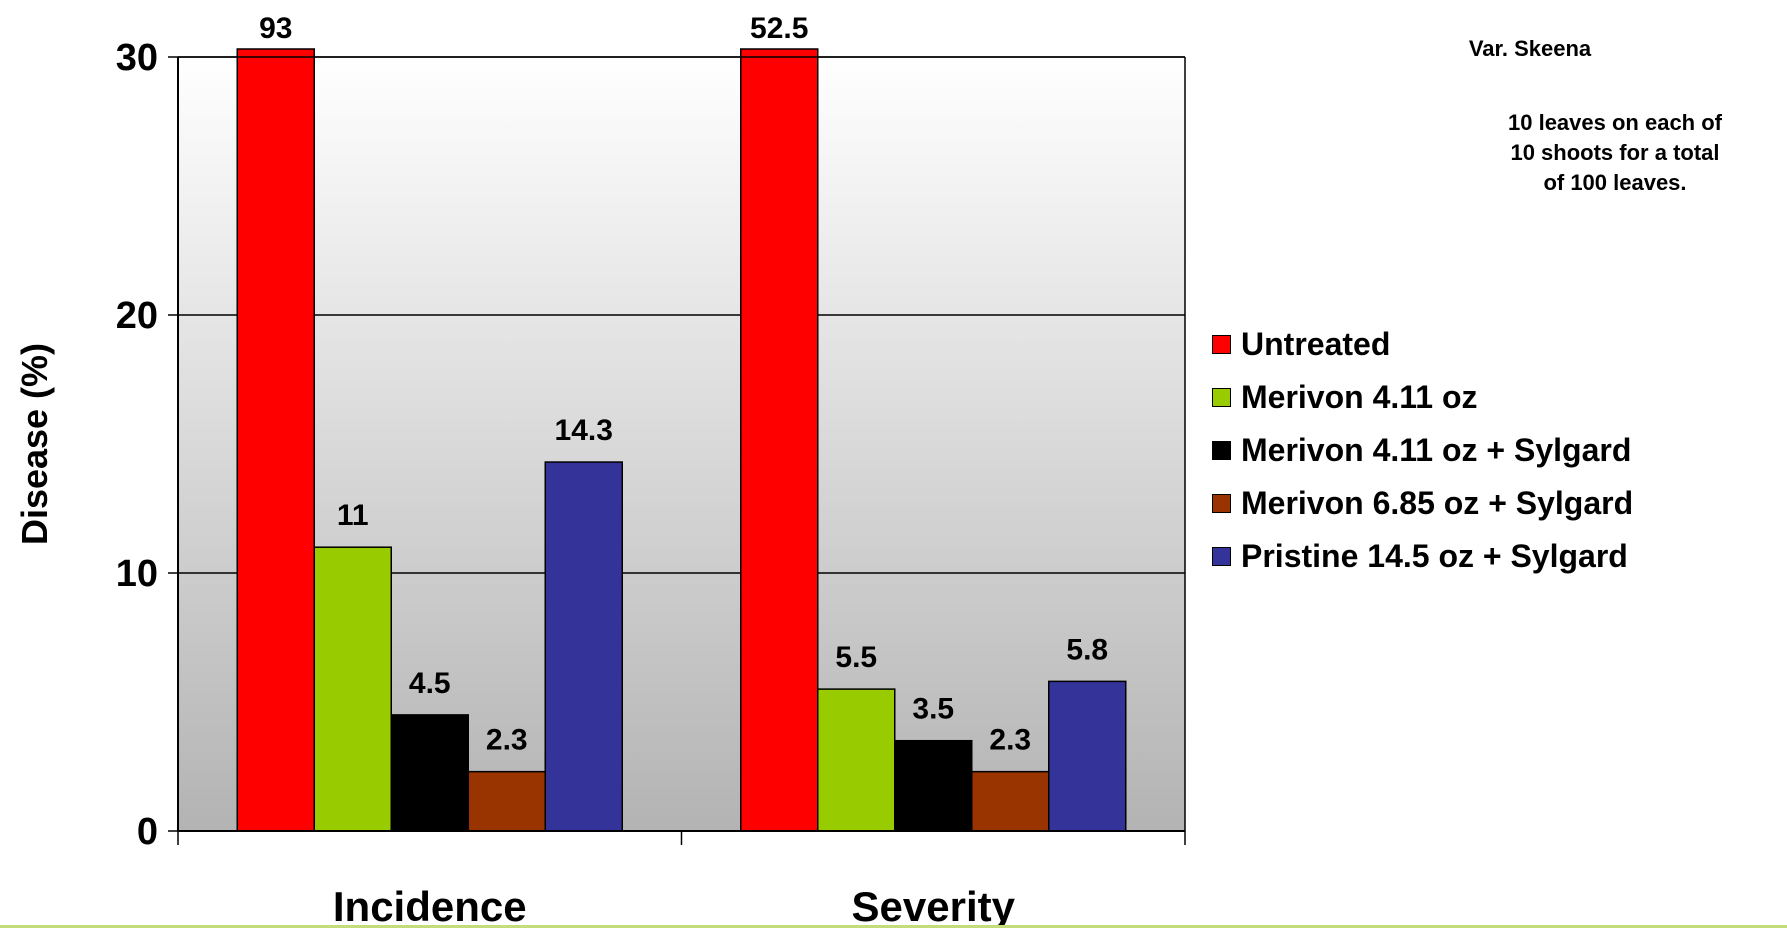 Image resolution: width=1787 pixels, height=928 pixels. I want to click on x-tick-label: Incidence, so click(430, 905).